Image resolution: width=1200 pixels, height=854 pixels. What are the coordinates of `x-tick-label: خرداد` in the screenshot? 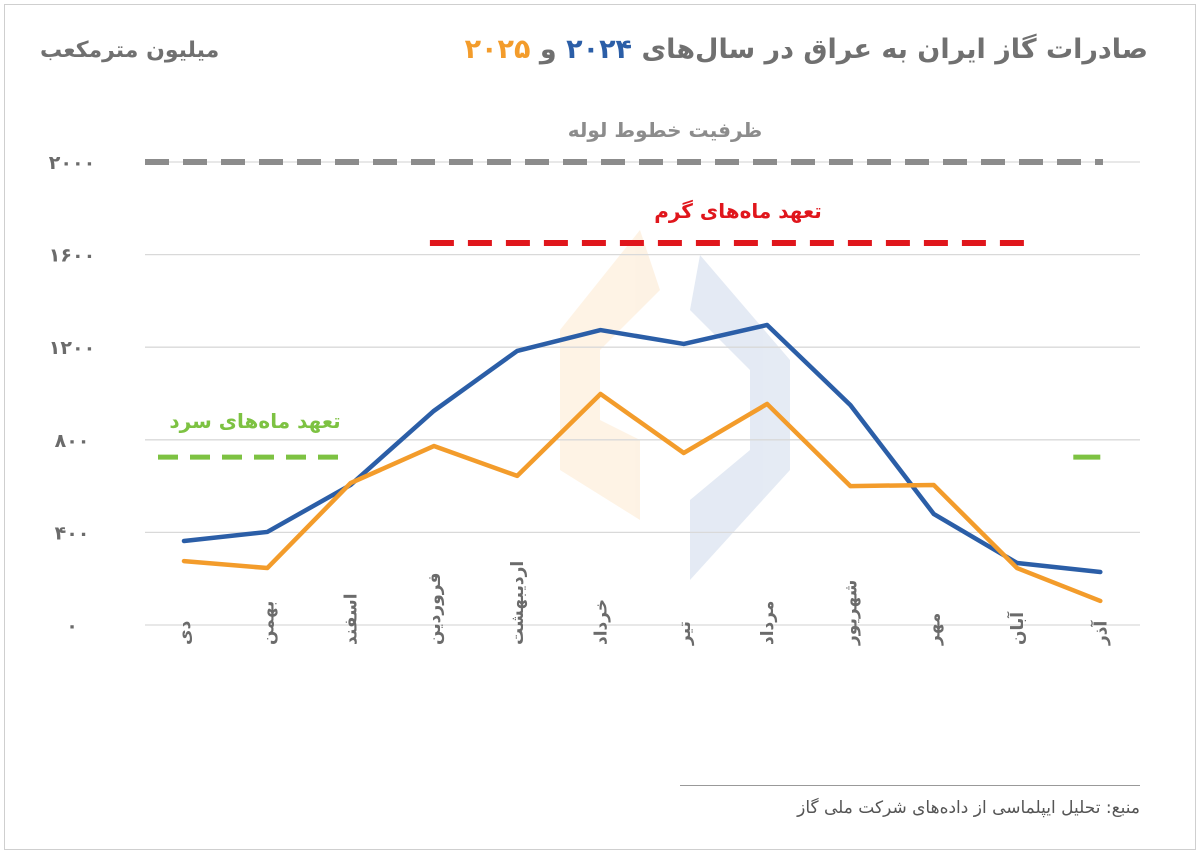 It's located at (602, 622).